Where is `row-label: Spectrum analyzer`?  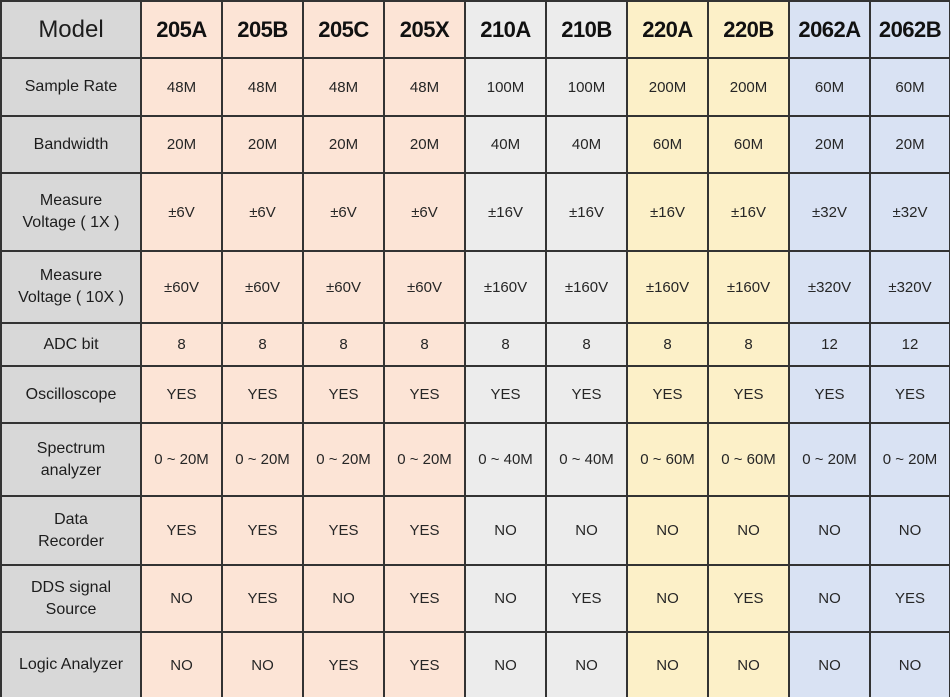 row-label: Spectrum analyzer is located at coordinates (71, 459).